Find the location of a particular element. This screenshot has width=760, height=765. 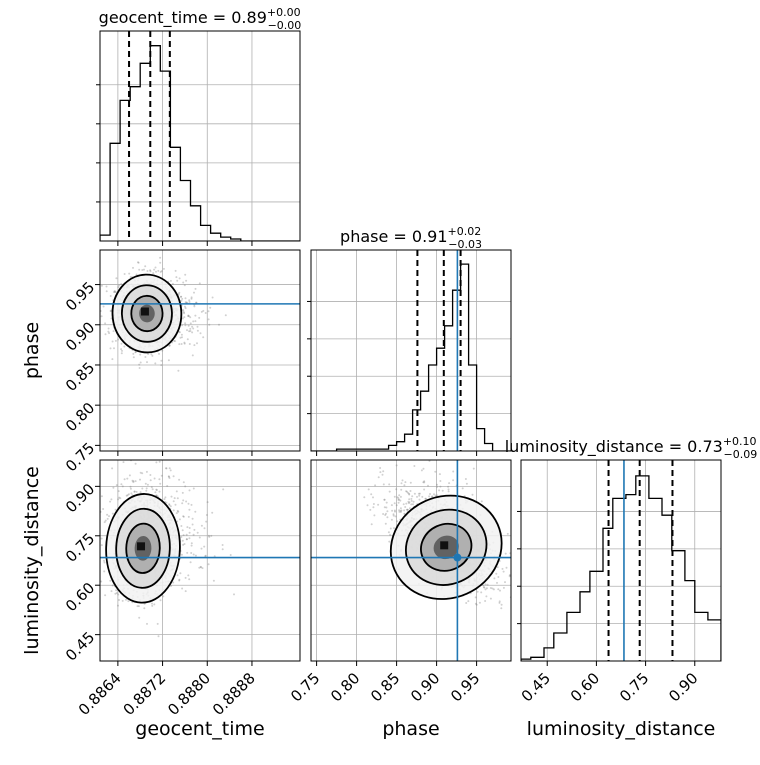

y-tick-label: 0.85 is located at coordinates (80, 377).